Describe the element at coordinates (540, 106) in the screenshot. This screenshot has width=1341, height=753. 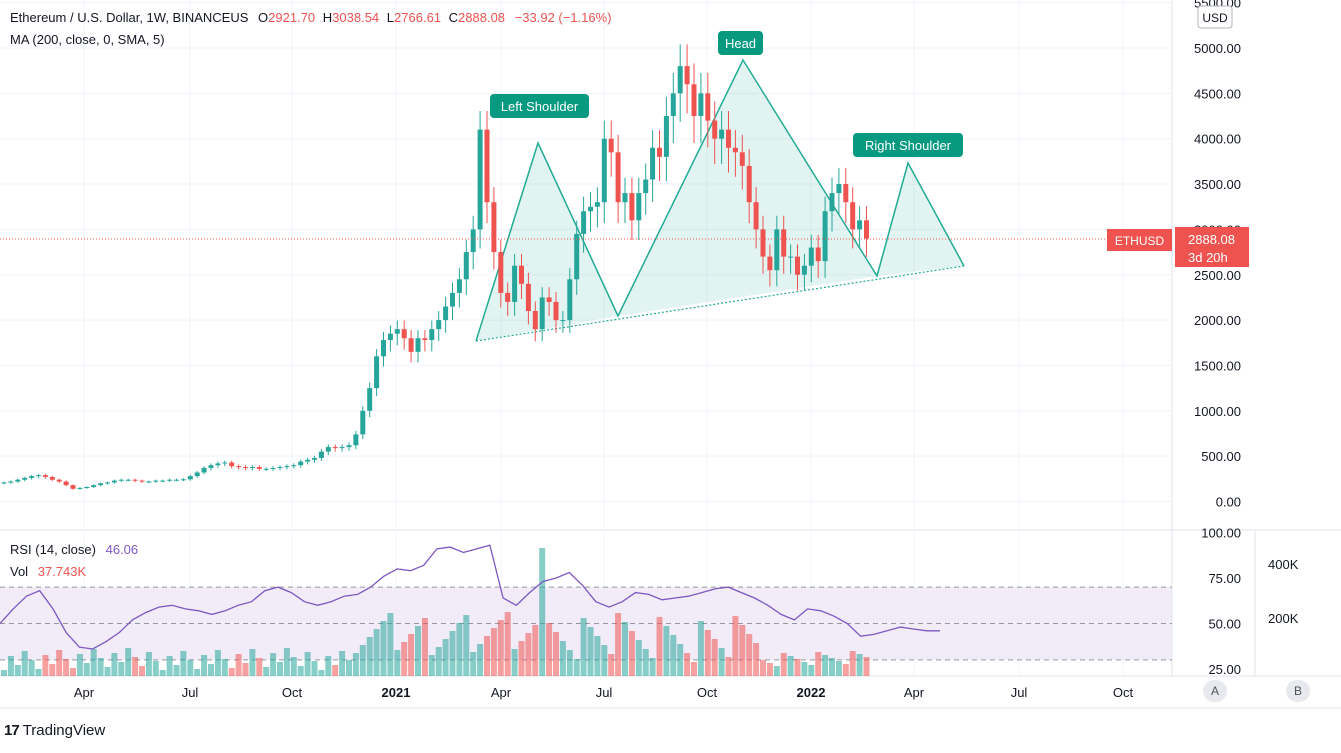
I see `left-shoulder-text: Left Shoulder` at that location.